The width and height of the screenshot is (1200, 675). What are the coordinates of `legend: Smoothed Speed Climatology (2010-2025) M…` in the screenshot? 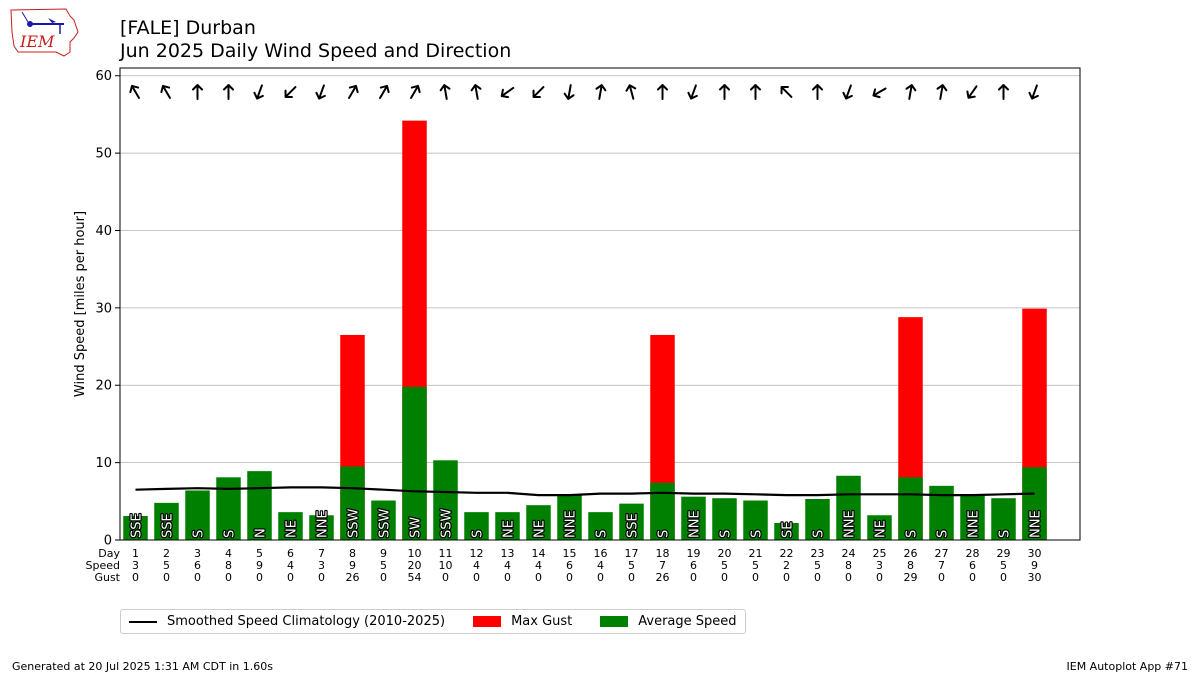 It's located at (433, 621).